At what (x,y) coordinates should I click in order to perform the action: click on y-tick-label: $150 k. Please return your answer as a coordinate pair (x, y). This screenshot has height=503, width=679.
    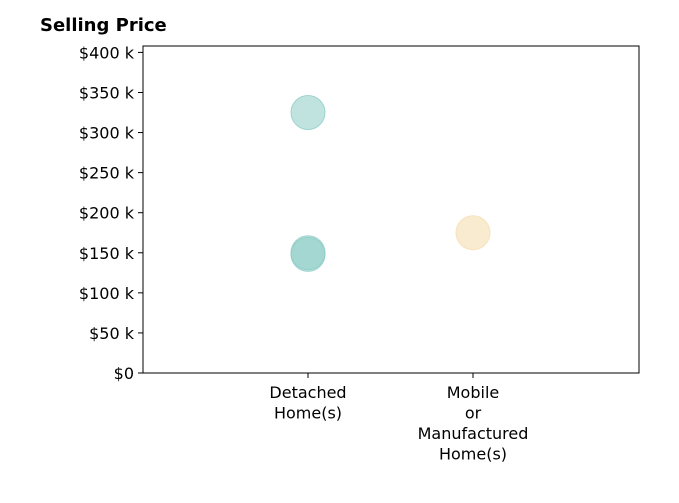
    Looking at the image, I should click on (107, 253).